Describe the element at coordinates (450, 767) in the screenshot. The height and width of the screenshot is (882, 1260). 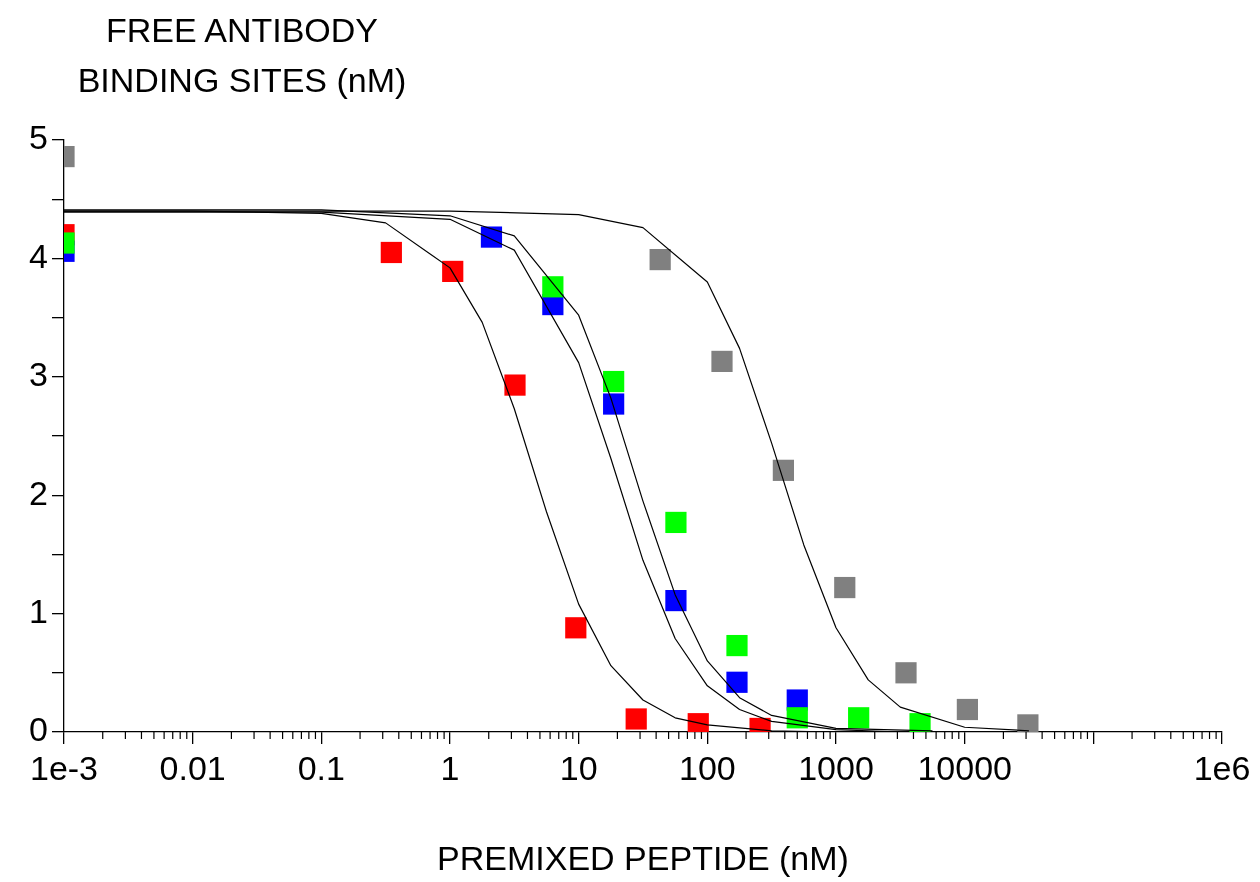
I see `x-tick-label: 1` at that location.